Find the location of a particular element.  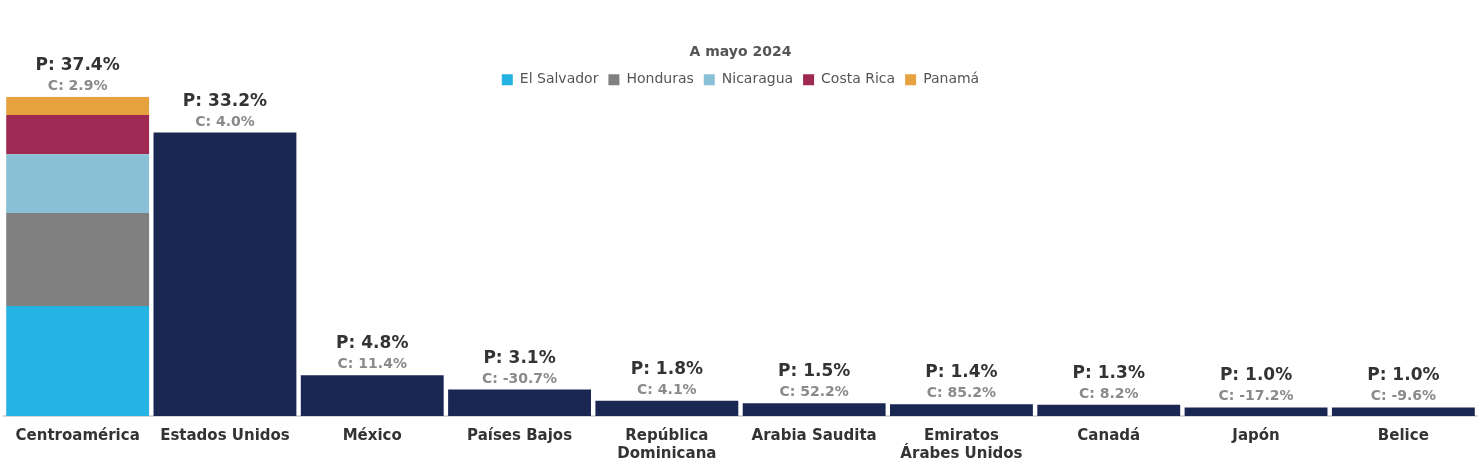

annotation: P: 1.3% is located at coordinates (1108, 371).